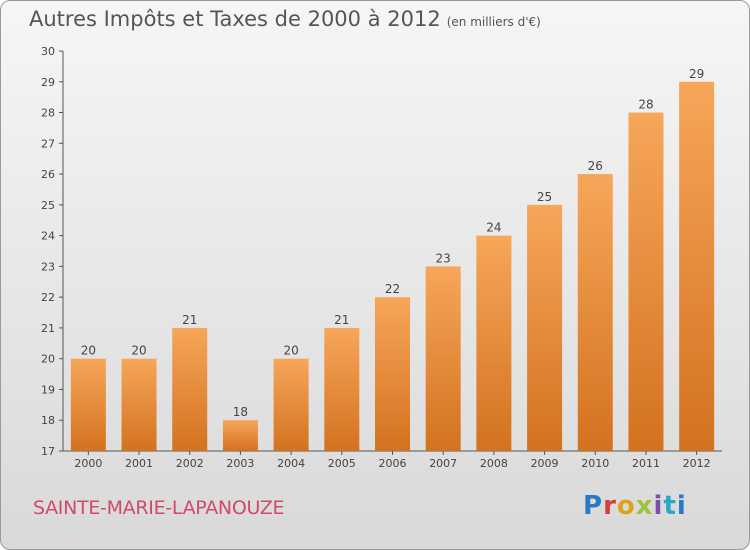 The image size is (750, 550). Describe the element at coordinates (48, 113) in the screenshot. I see `y-tick-label: 28` at that location.